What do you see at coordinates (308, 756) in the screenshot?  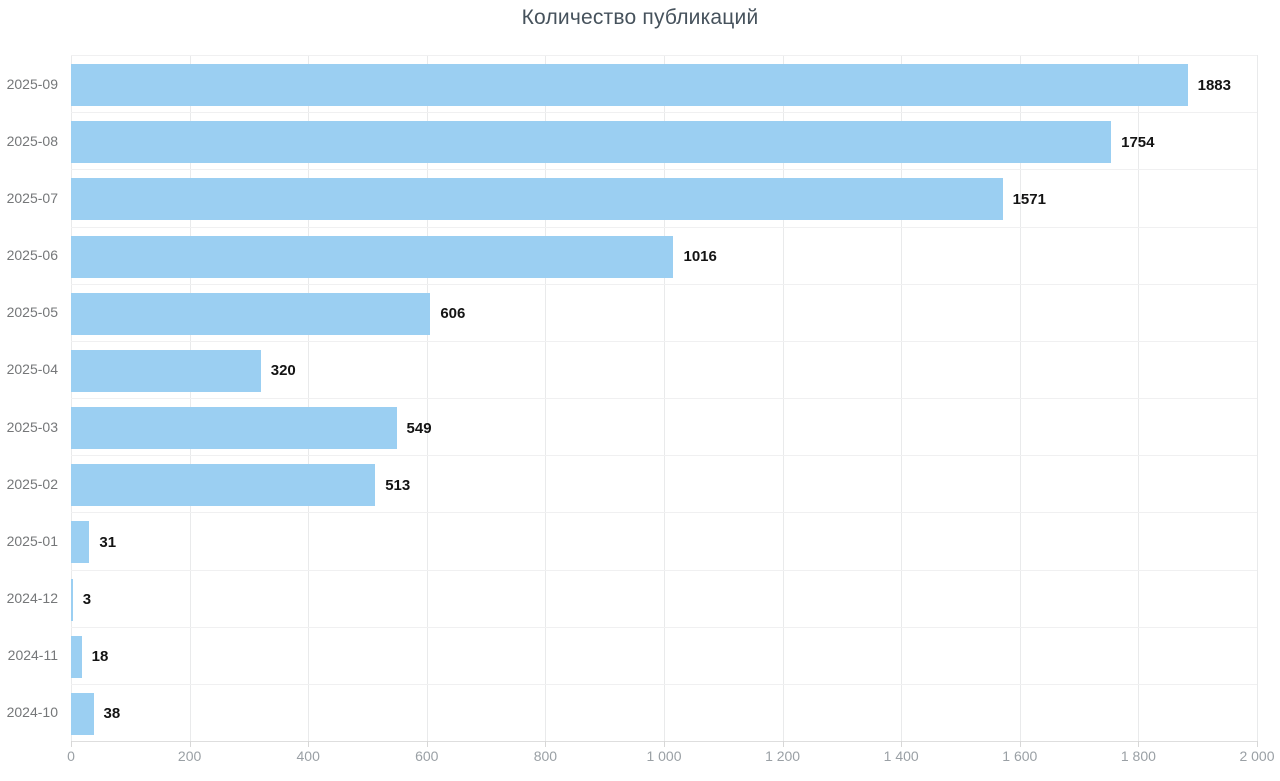 I see `x-axis-tick-label: 400` at bounding box center [308, 756].